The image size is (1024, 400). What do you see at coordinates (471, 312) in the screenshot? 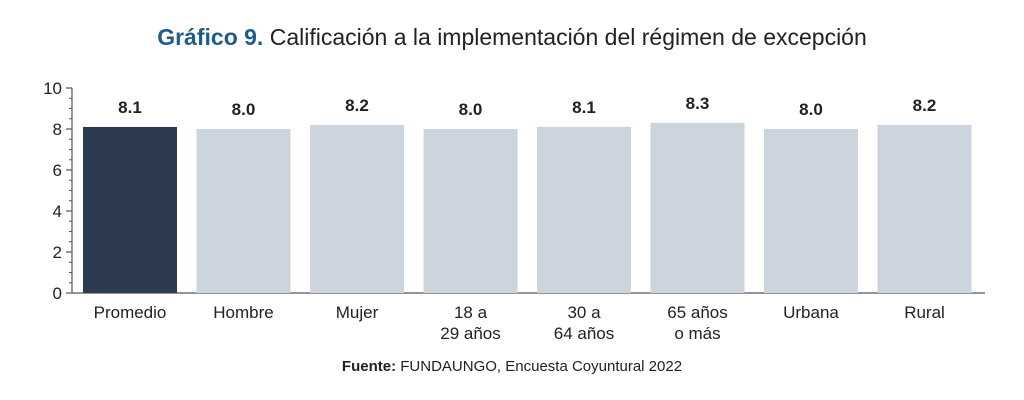
I see `x-tick-label: 18 a` at bounding box center [471, 312].